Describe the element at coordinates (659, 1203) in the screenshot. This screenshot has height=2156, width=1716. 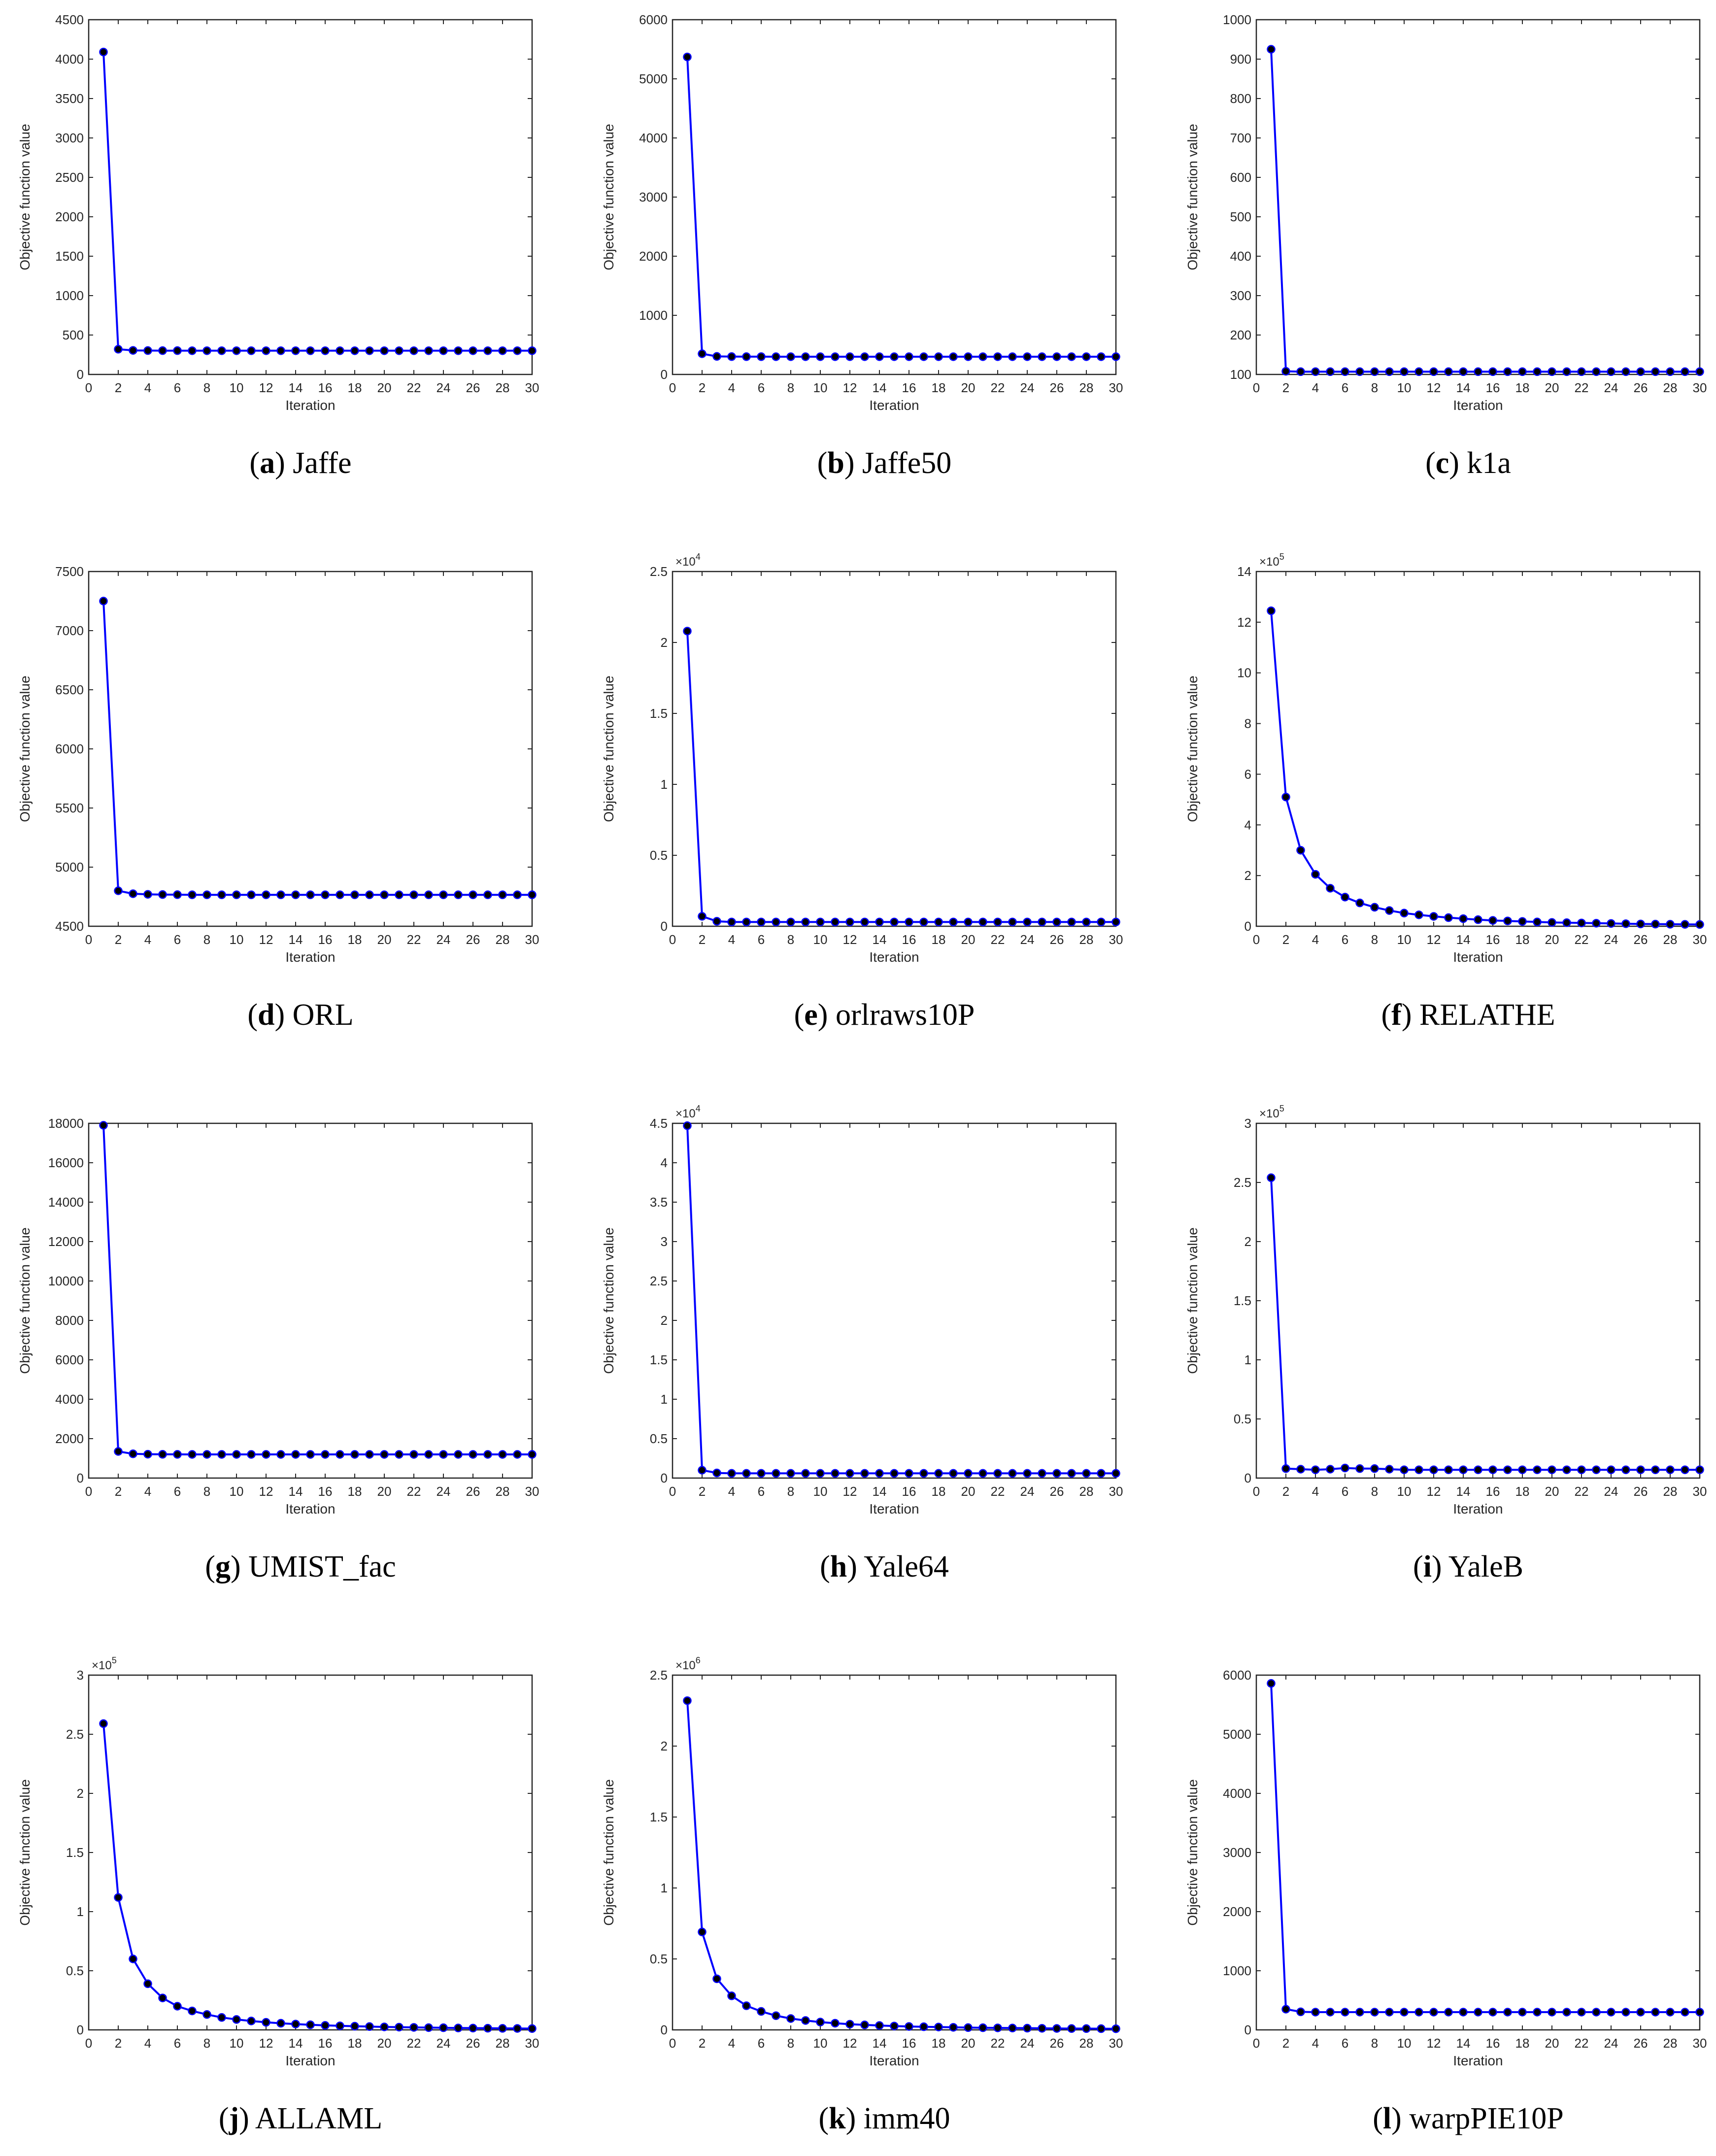
I see `y-tick-label: 3.5` at that location.